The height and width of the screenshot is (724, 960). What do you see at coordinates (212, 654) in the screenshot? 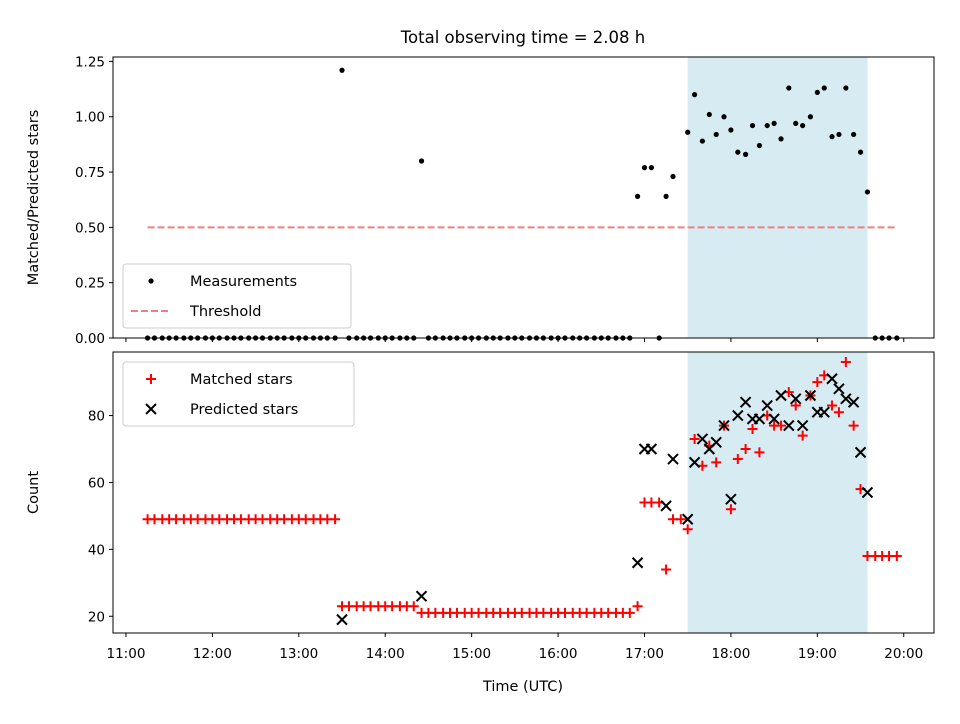
I see `x-tick-label: 12:00` at bounding box center [212, 654].